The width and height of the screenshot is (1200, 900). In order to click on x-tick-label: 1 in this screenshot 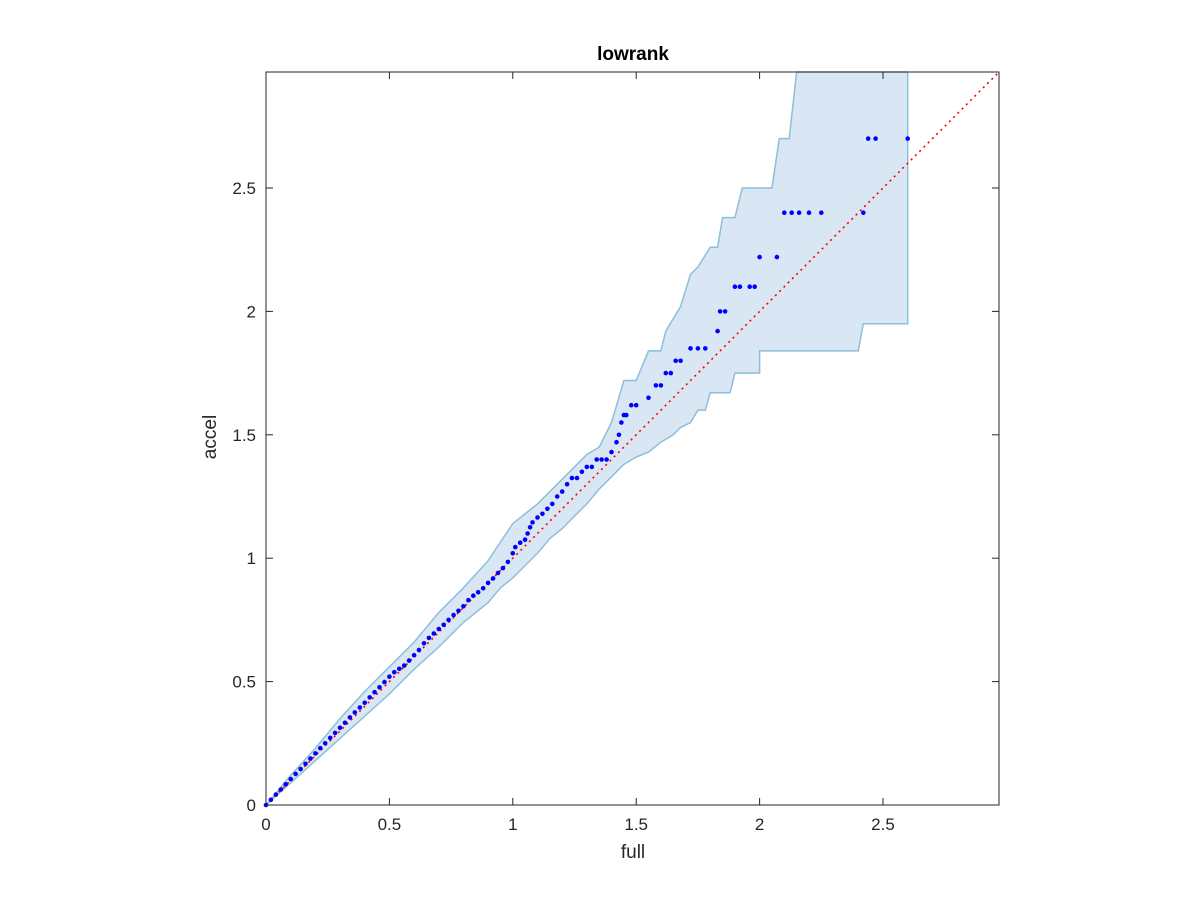, I will do `click(512, 824)`.